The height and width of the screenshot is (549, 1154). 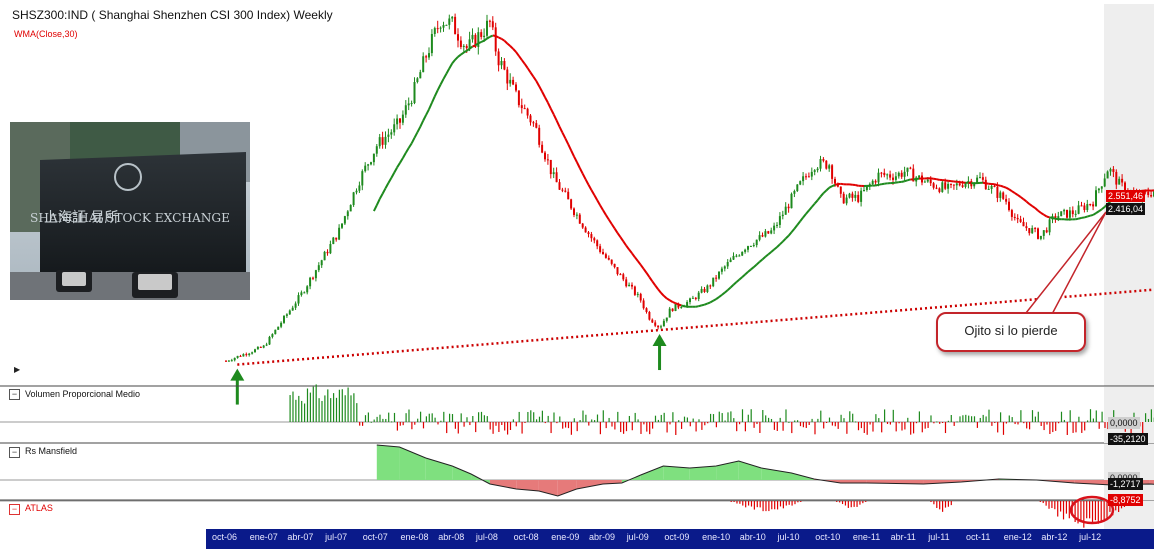 I want to click on rs-last-box: -1,2717, so click(x=1125, y=484).